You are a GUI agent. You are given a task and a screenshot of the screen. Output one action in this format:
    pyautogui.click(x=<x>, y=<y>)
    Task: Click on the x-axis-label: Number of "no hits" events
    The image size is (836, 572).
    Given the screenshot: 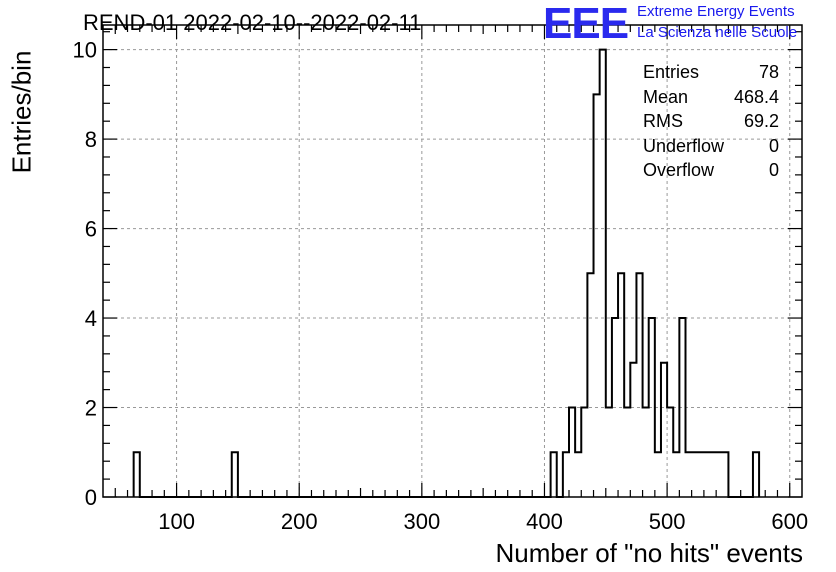 What is the action you would take?
    pyautogui.click(x=649, y=553)
    